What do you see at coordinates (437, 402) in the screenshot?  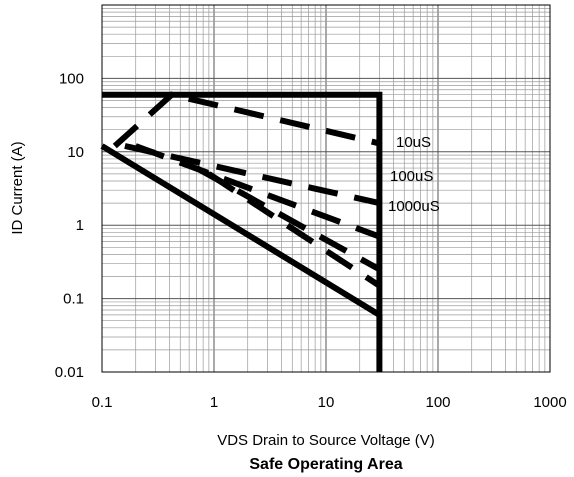 I see `x-tick-label: 100` at bounding box center [437, 402].